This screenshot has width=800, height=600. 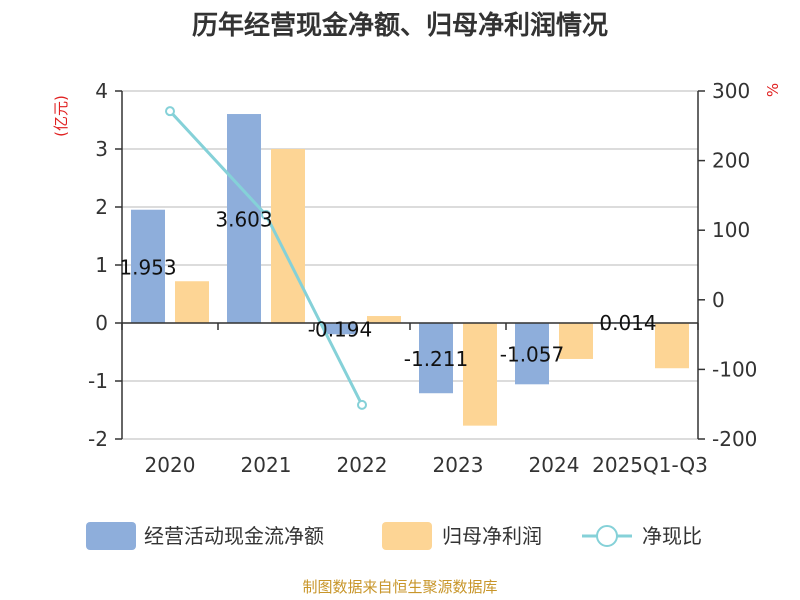 What do you see at coordinates (101, 265) in the screenshot?
I see `left-tick-label-3: 1` at bounding box center [101, 265].